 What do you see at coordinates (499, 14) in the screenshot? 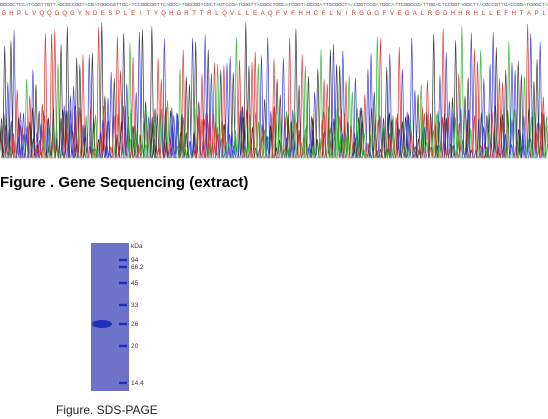
I see `amino-acid-letter: E` at bounding box center [499, 14].